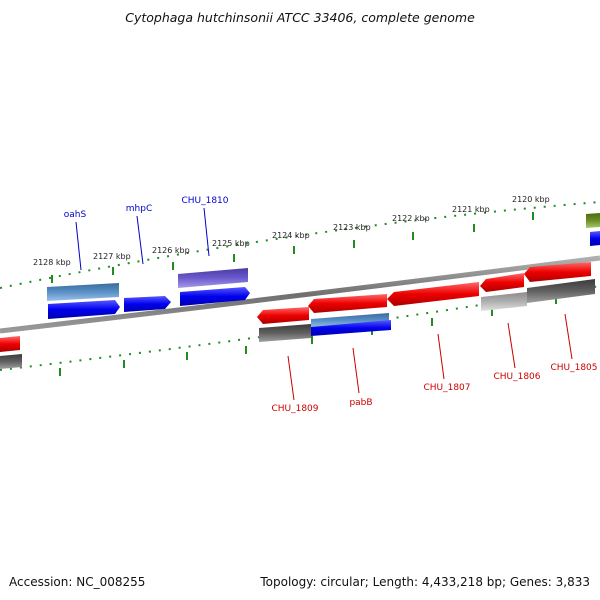 This screenshot has width=600, height=600. Describe the element at coordinates (291, 235) in the screenshot. I see `scale-label-2124: 2124 kbp` at that location.